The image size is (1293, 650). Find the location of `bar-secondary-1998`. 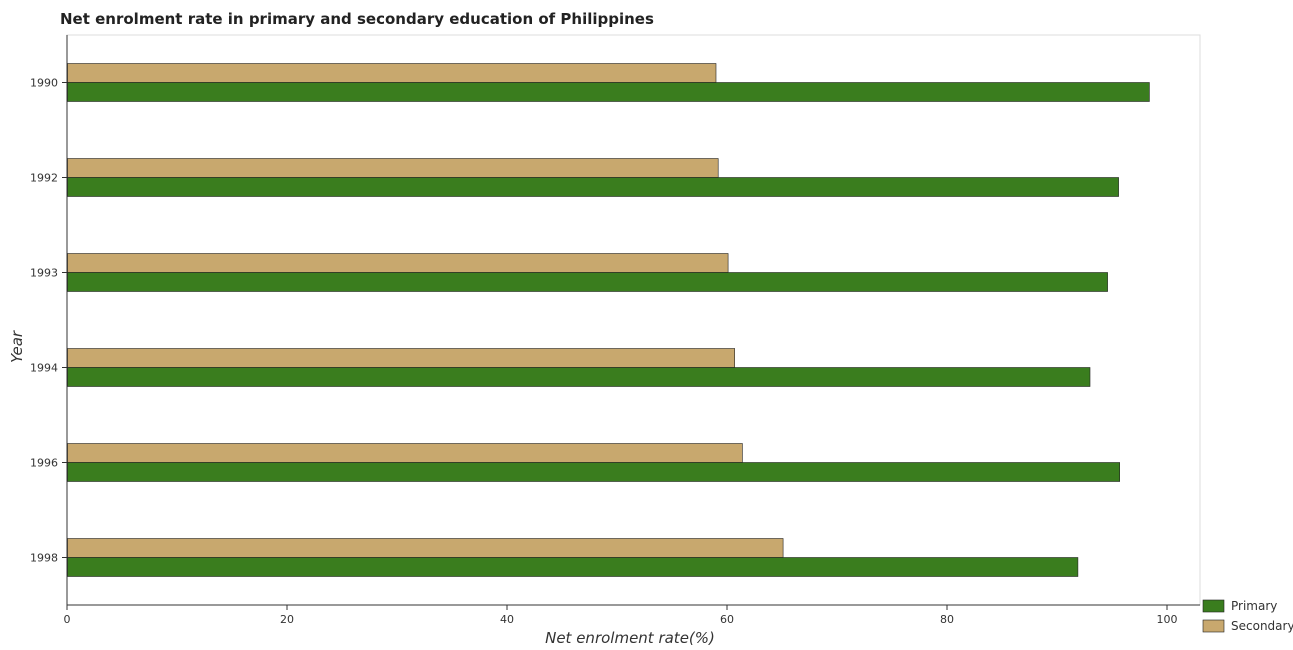

bar-secondary-1998 is located at coordinates (425, 548).